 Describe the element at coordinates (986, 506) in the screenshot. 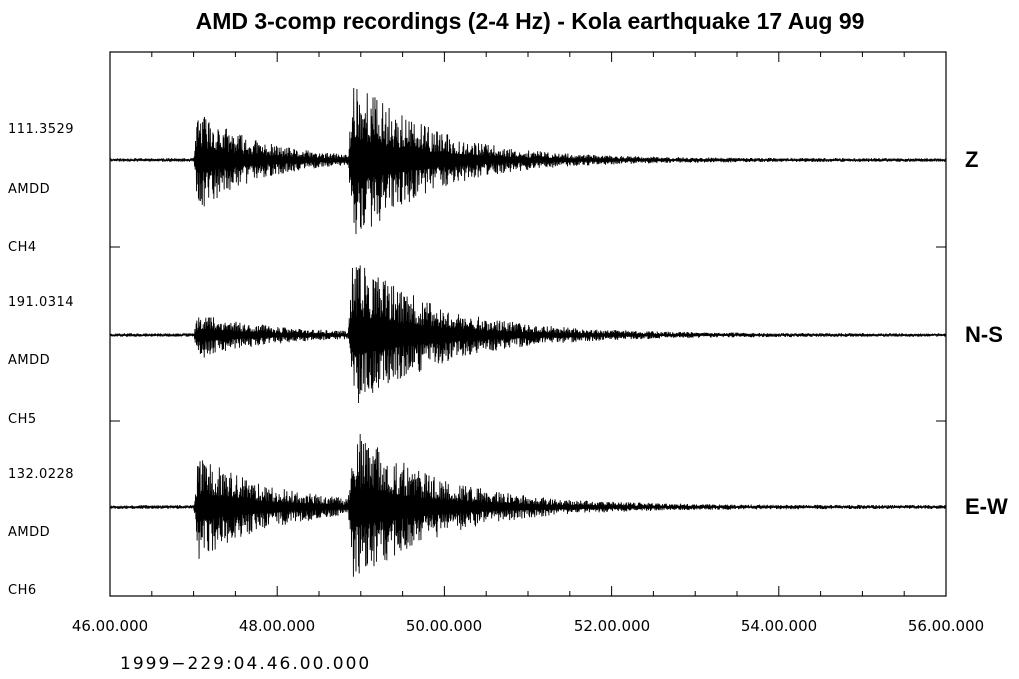

I see `component-label-ew: E-W` at that location.